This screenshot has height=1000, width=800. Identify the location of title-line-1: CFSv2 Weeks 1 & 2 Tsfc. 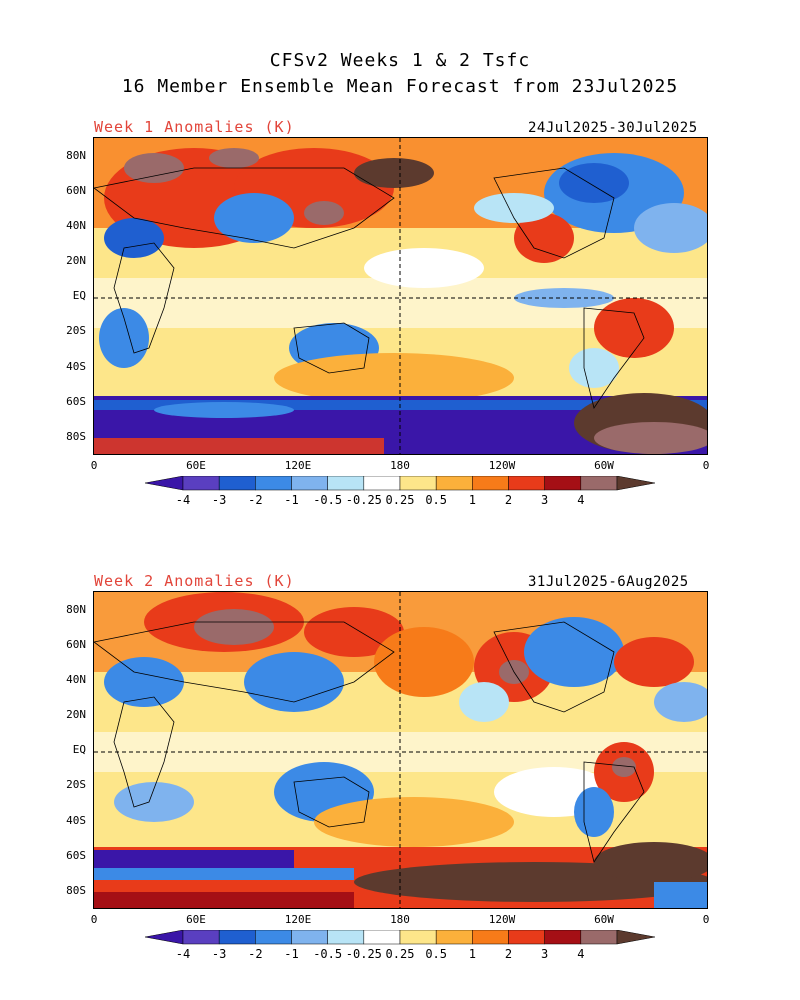
(400, 60).